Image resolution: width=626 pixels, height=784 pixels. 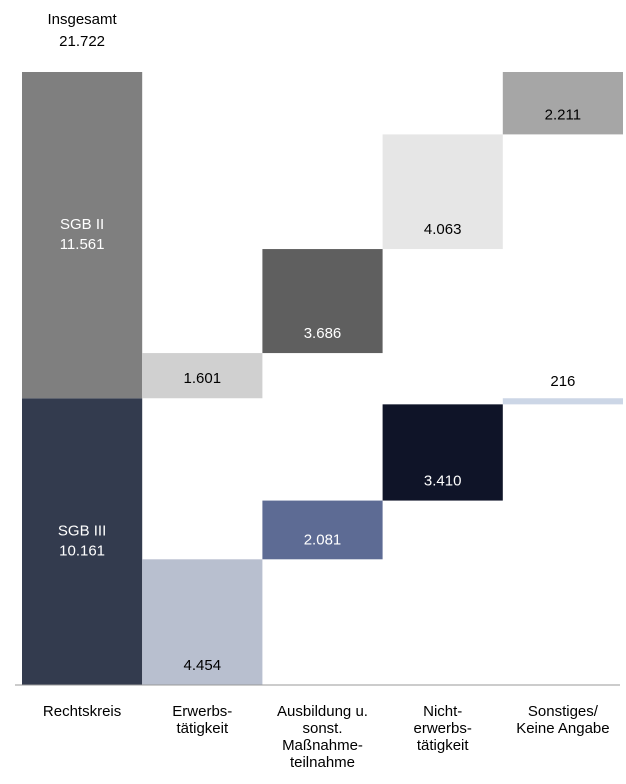 What do you see at coordinates (82, 224) in the screenshot?
I see `series-name: SGB II` at bounding box center [82, 224].